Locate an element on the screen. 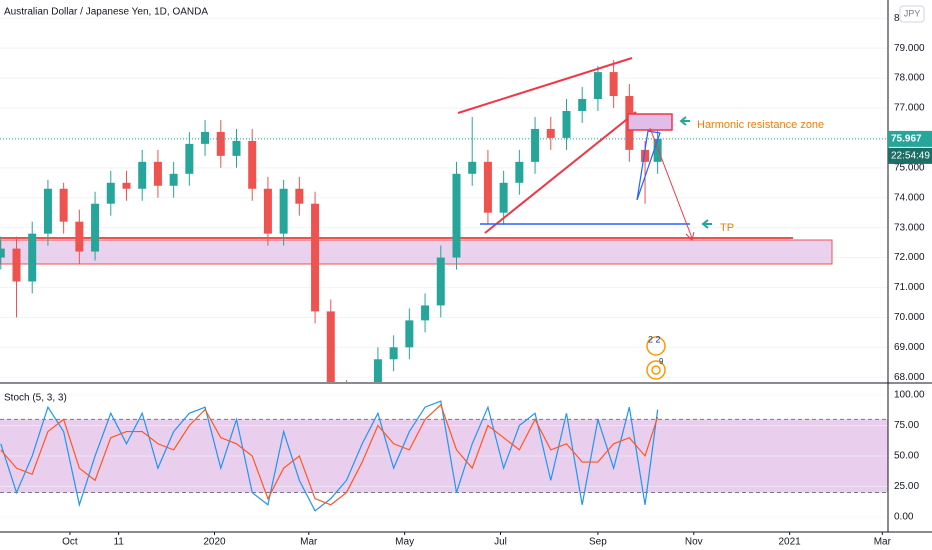 This screenshot has width=932, height=550. projection-arrow is located at coordinates (671, 183).